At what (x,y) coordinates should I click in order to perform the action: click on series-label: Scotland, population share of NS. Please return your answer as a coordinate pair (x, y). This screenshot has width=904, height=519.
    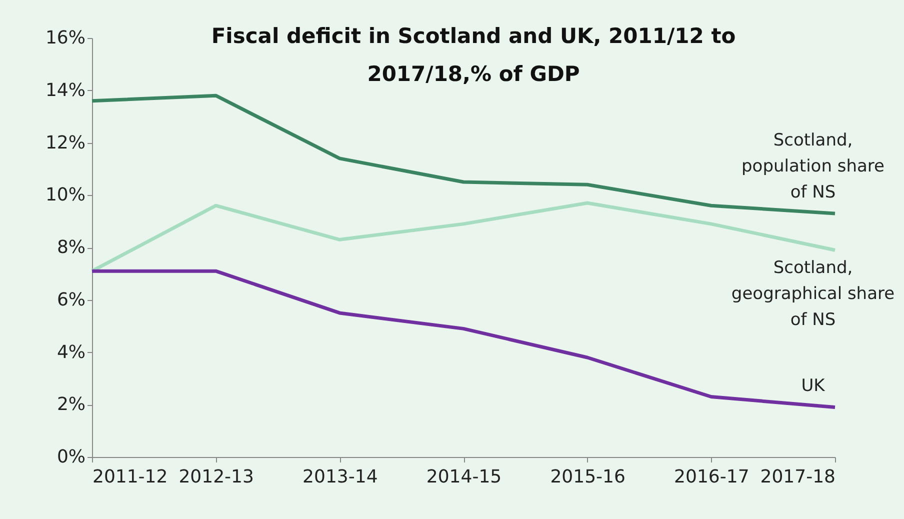
    Looking at the image, I should click on (813, 166).